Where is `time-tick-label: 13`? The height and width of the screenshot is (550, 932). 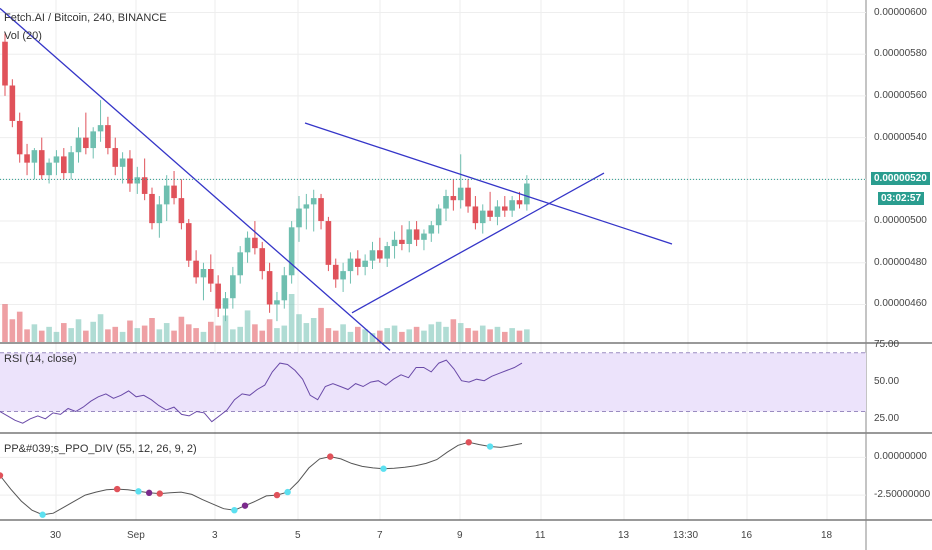
time-tick-label: 13 is located at coordinates (624, 535).